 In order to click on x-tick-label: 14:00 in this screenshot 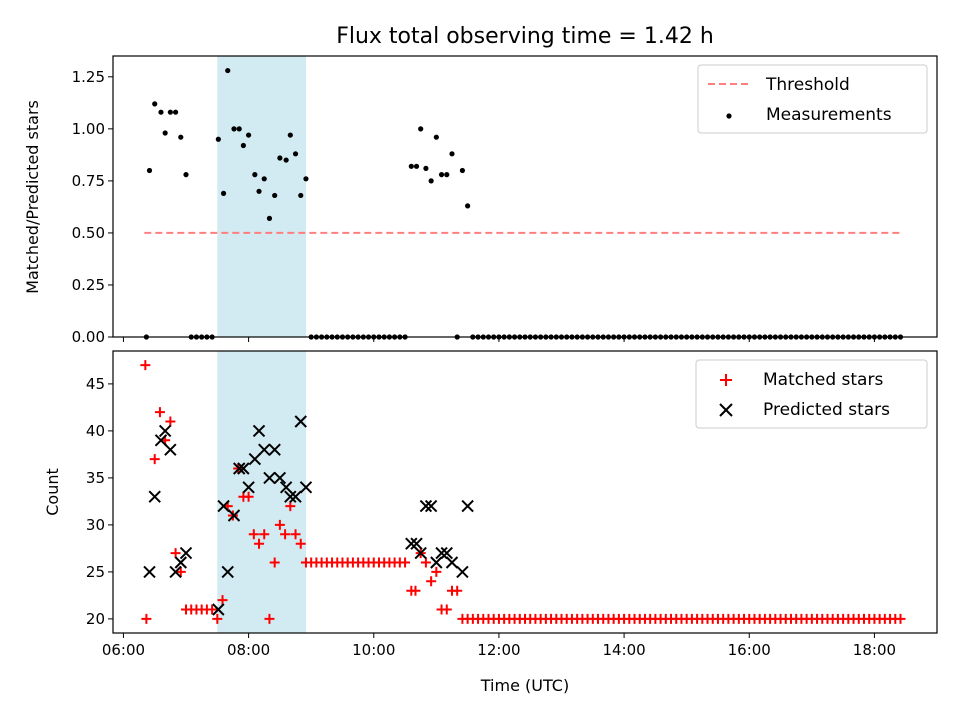, I will do `click(623, 650)`.